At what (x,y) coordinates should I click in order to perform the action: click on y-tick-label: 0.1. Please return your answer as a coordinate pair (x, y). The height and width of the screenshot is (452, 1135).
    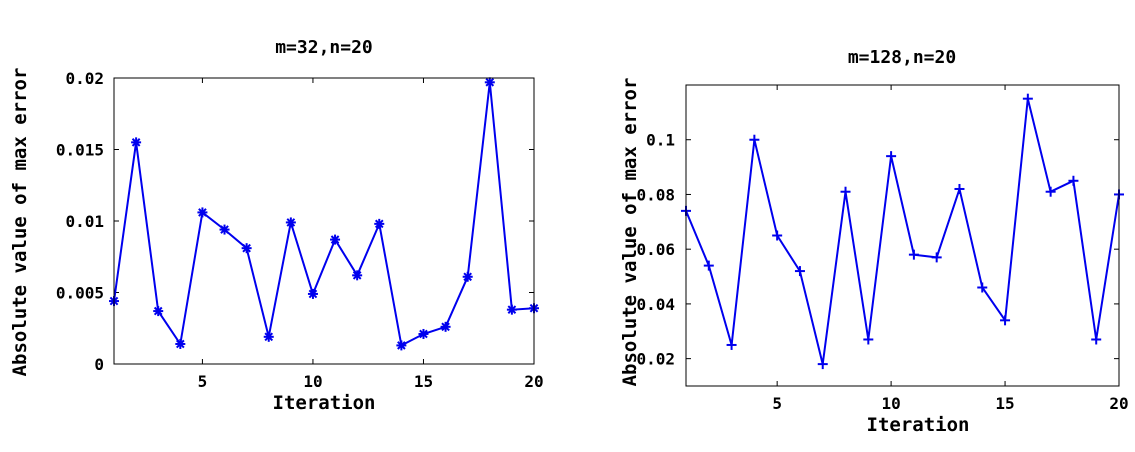
    Looking at the image, I should click on (660, 140).